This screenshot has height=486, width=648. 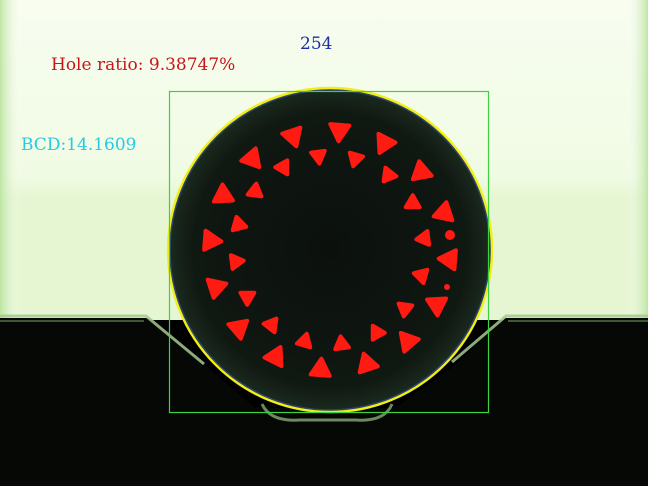 What do you see at coordinates (324, 340) in the screenshot?
I see `groove-edge-highlight` at bounding box center [324, 340].